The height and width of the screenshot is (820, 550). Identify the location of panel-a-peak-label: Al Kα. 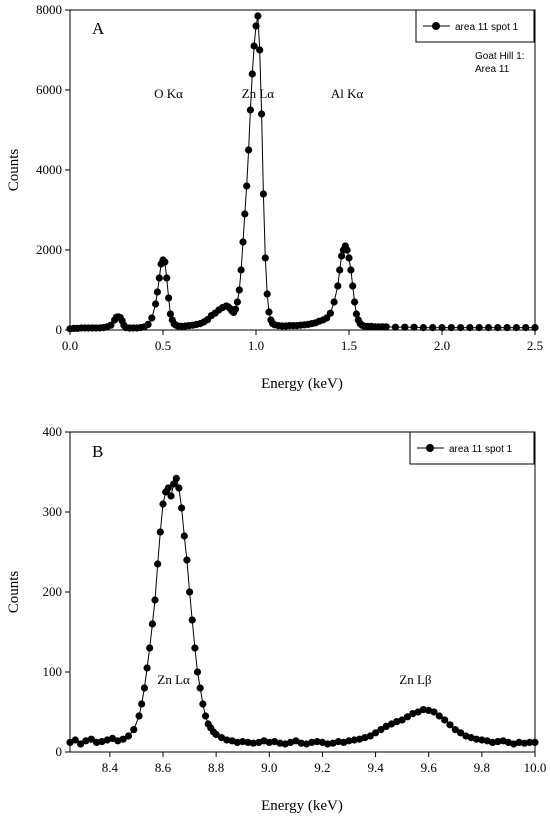
(347, 93).